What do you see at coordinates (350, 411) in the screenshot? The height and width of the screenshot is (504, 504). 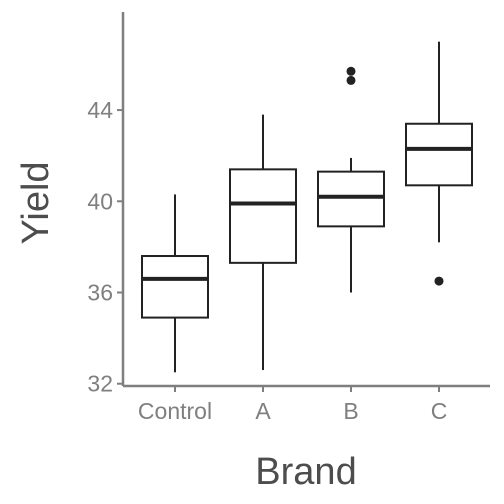 I see `x-tick-label: B` at bounding box center [350, 411].